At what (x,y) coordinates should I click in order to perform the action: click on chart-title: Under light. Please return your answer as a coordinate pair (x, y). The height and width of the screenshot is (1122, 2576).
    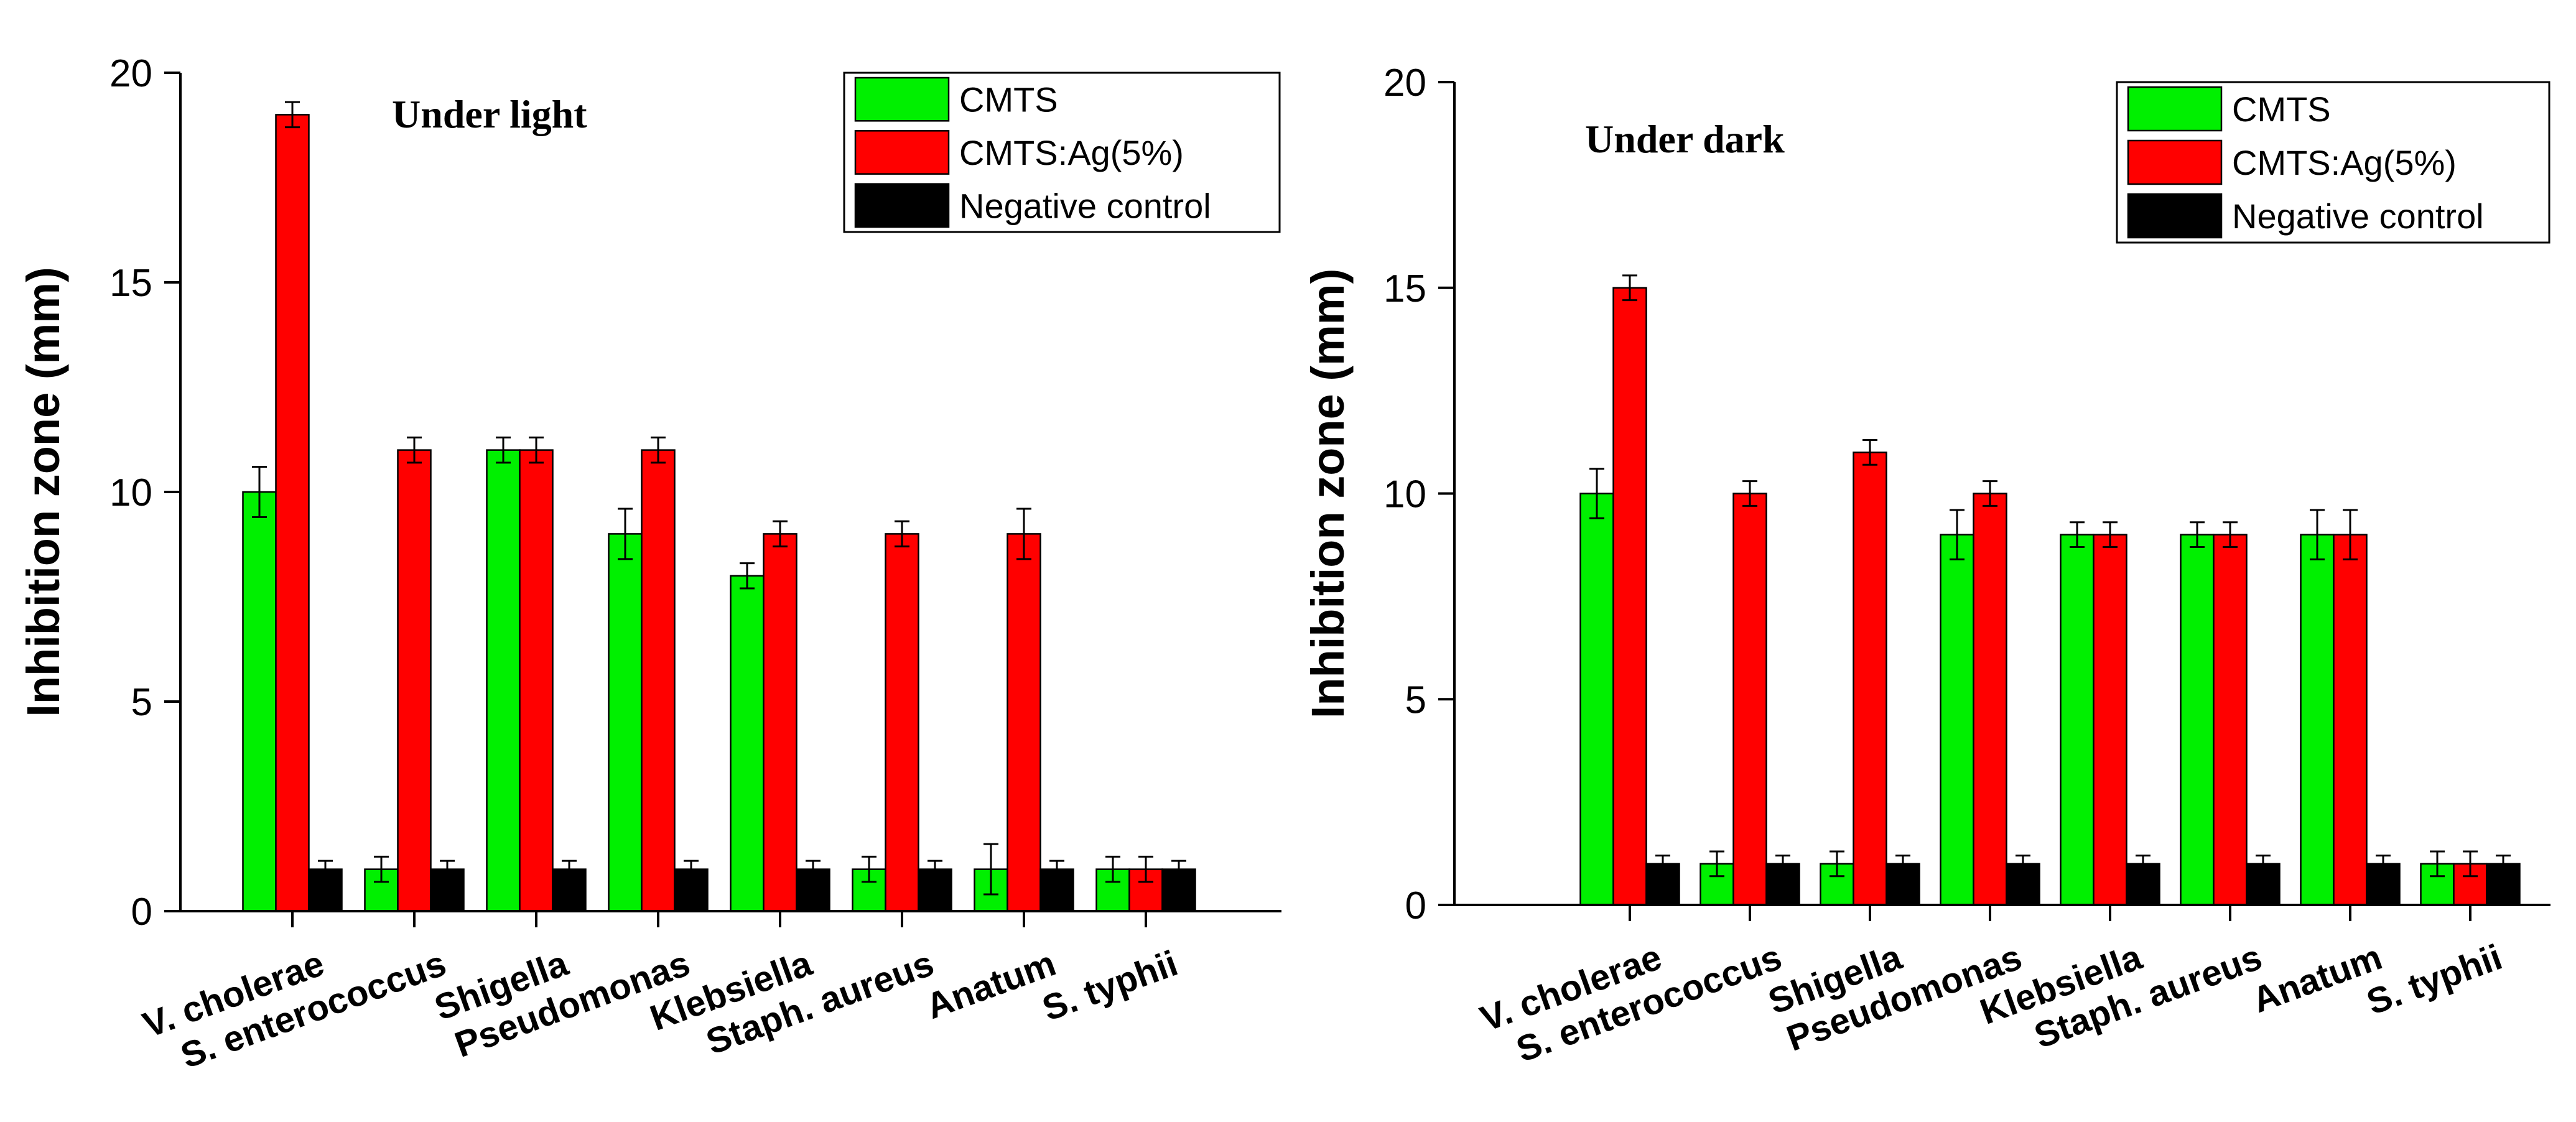
    Looking at the image, I should click on (489, 114).